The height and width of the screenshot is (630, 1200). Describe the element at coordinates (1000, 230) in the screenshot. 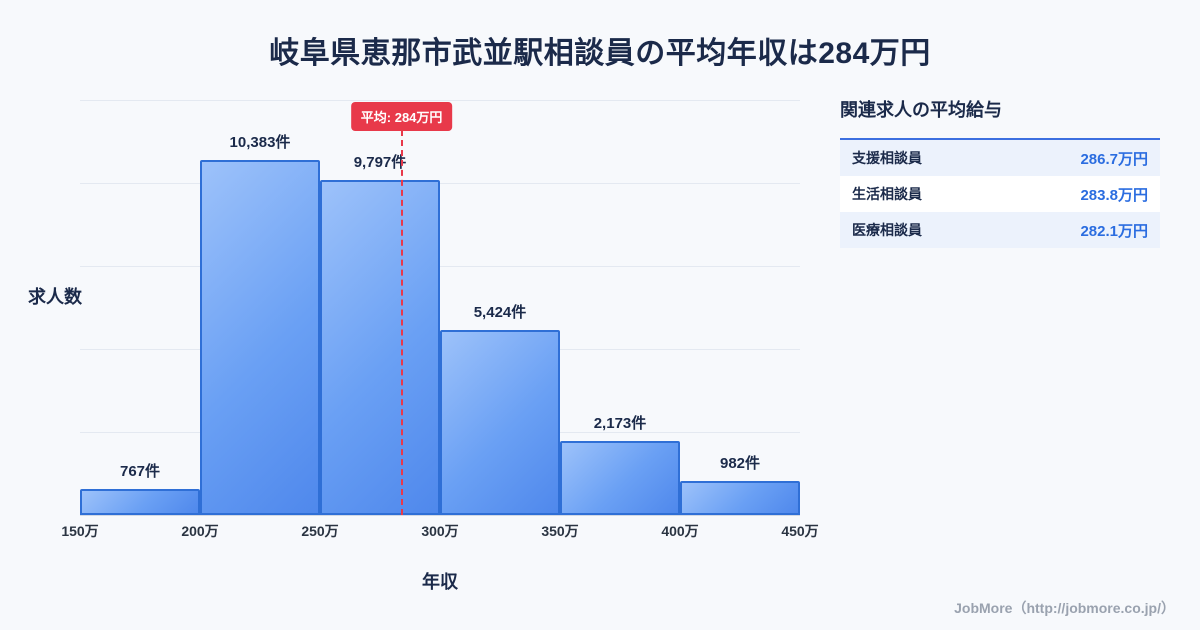

I see `table-row: 医療相談員 282.1万円` at that location.